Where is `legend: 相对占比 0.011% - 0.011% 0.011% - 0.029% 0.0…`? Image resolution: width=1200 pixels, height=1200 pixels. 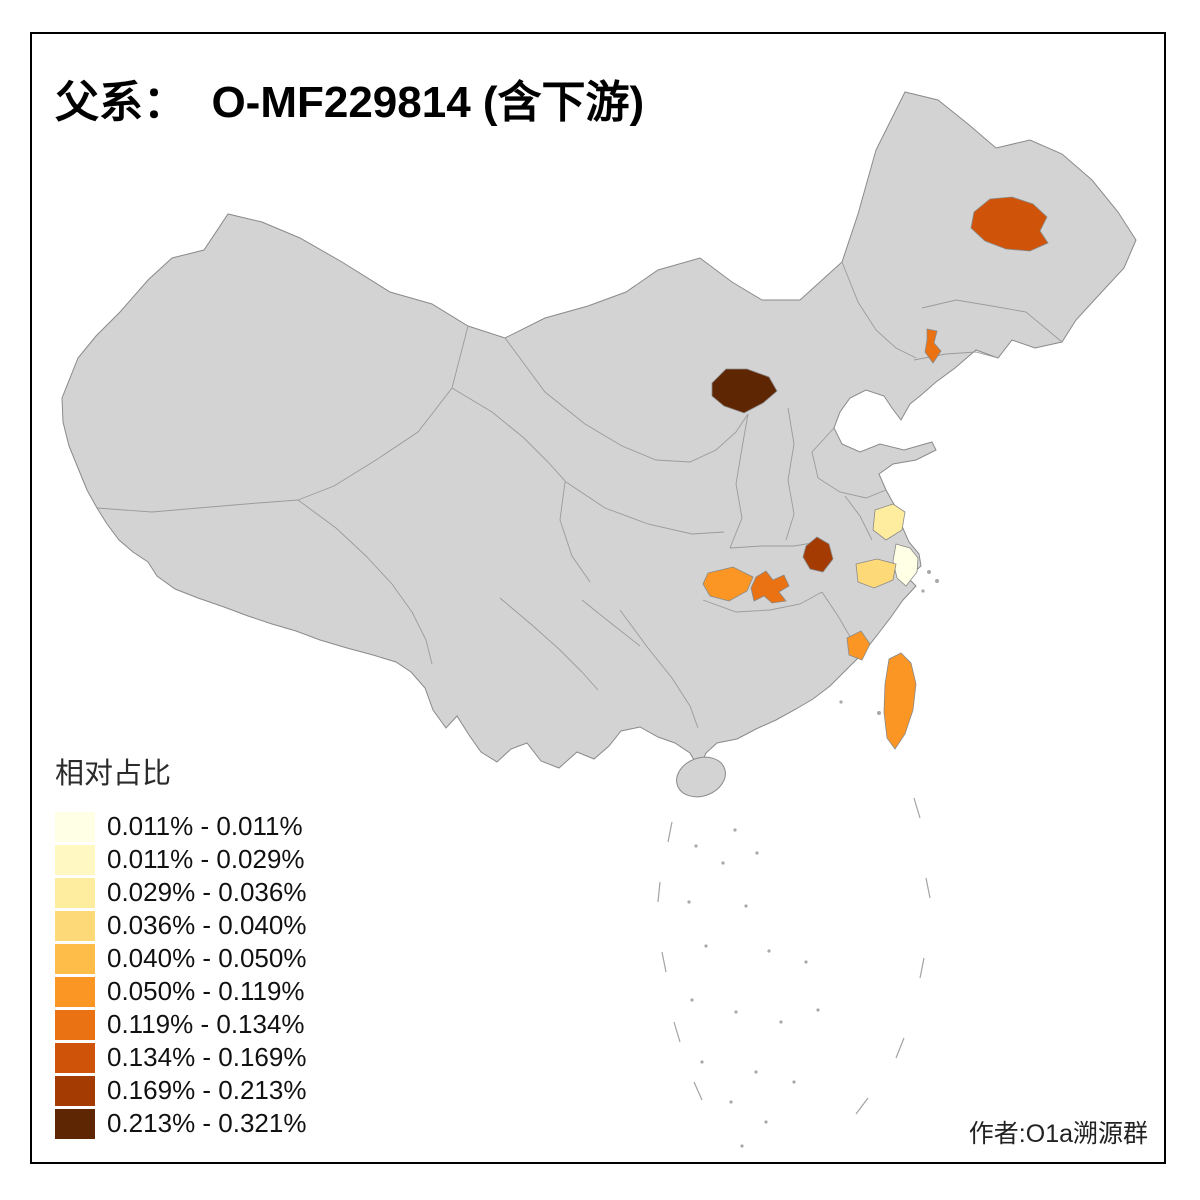
legend: 相对占比 0.011% - 0.011% 0.011% - 0.029% 0.0… is located at coordinates (180, 945).